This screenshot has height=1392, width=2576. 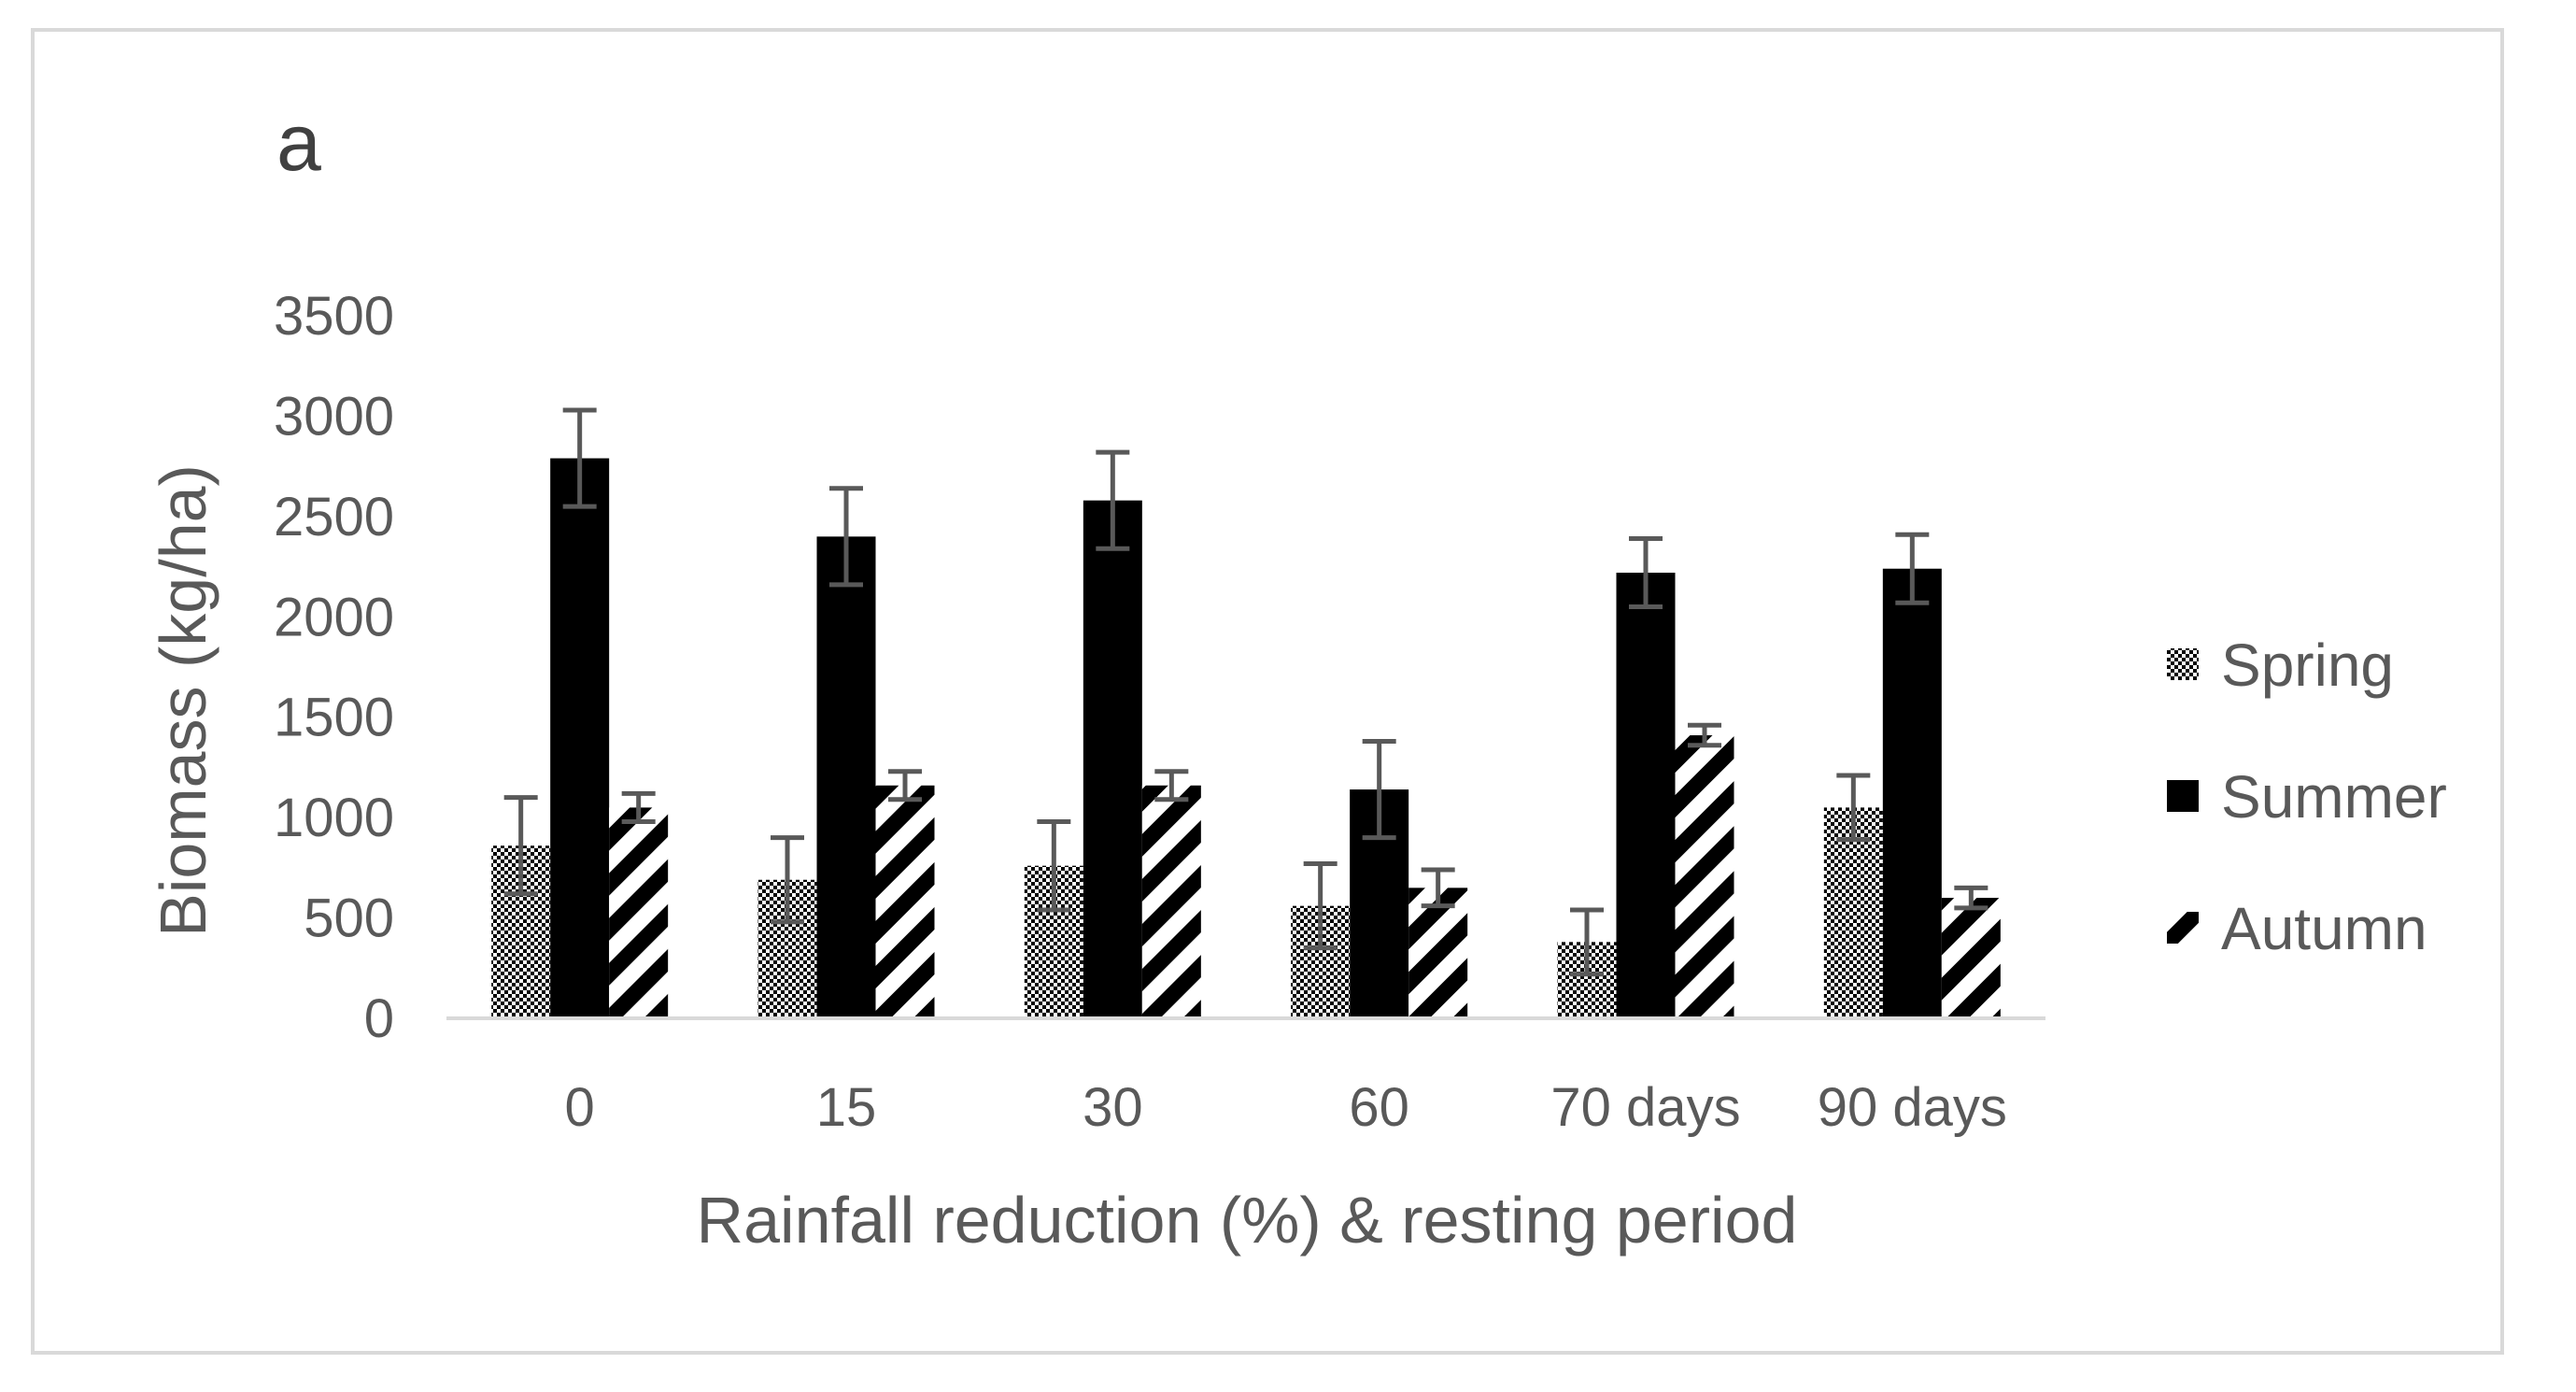 I want to click on x-tick-label: 30, so click(x=1113, y=1107).